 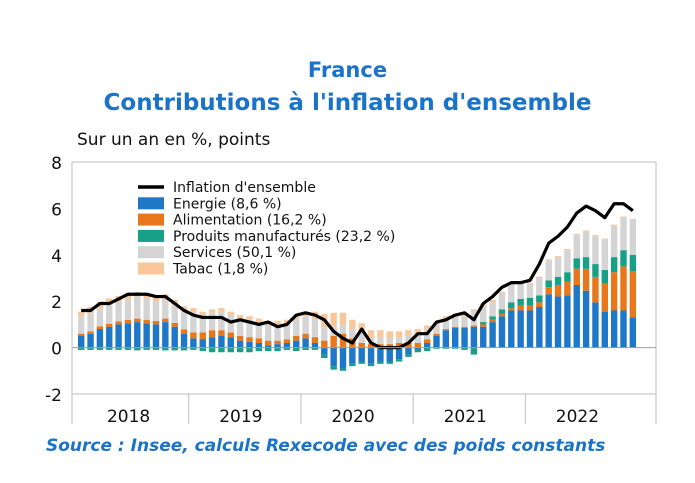 What do you see at coordinates (53, 396) in the screenshot?
I see `y-tick-label: -2` at bounding box center [53, 396].